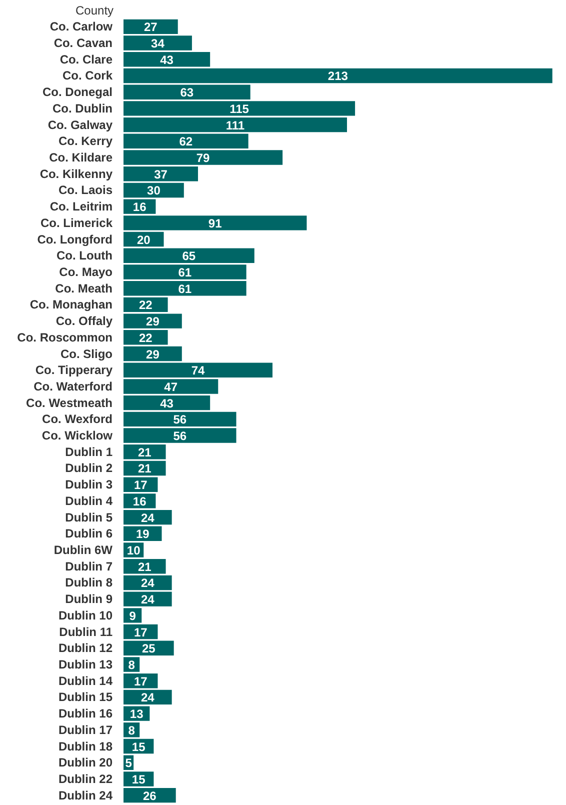 The width and height of the screenshot is (566, 805). Describe the element at coordinates (69, 403) in the screenshot. I see `y-tick-label: Co. Westmeath` at that location.